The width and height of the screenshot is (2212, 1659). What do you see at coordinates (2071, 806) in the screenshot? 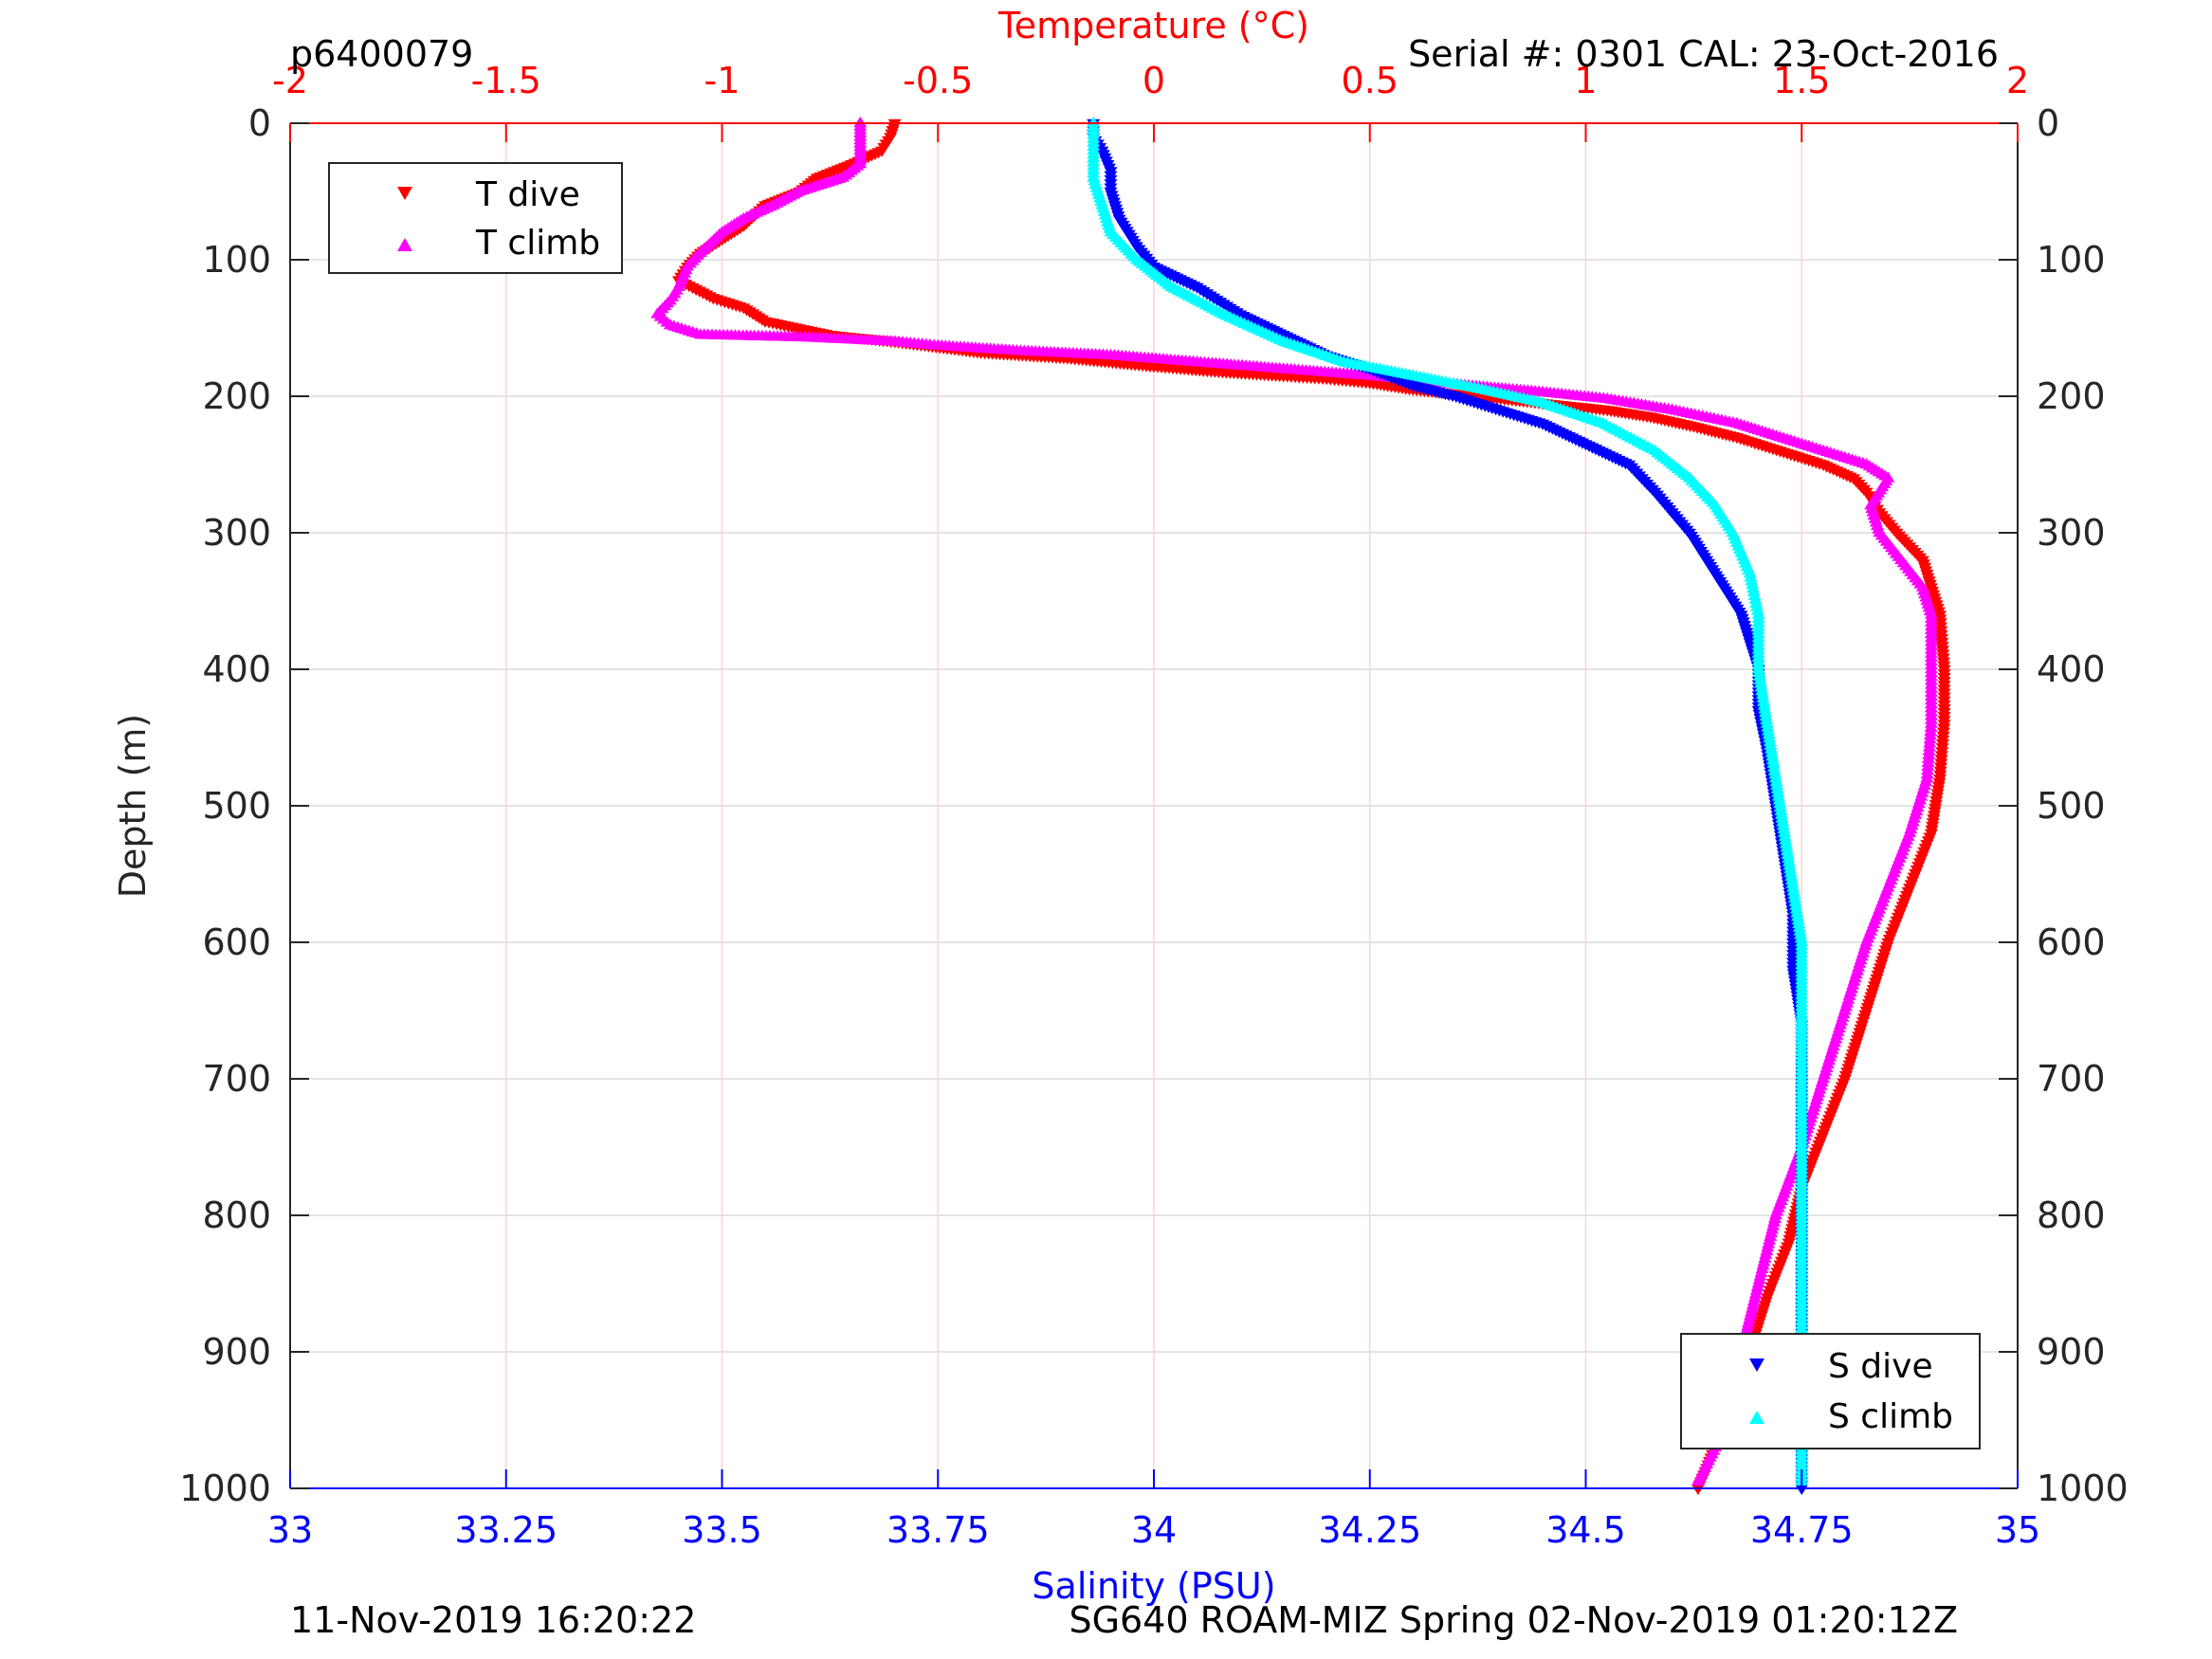
I see `depth-tick-label-right: 500` at bounding box center [2071, 806].